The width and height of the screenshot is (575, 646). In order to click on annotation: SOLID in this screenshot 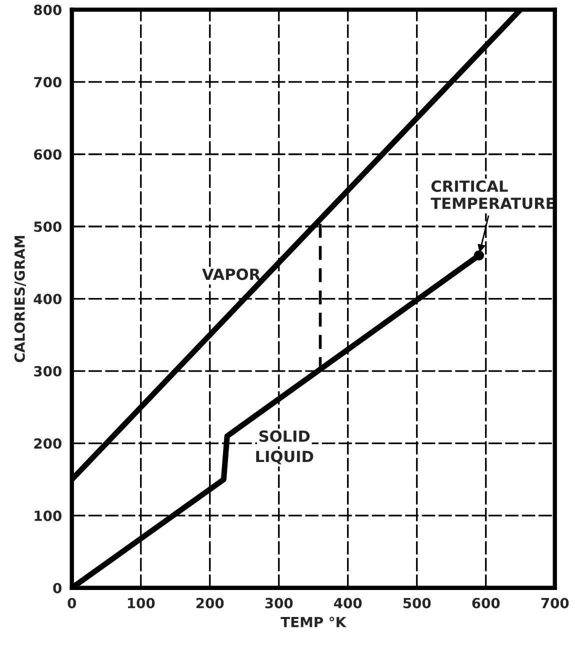, I will do `click(284, 436)`.